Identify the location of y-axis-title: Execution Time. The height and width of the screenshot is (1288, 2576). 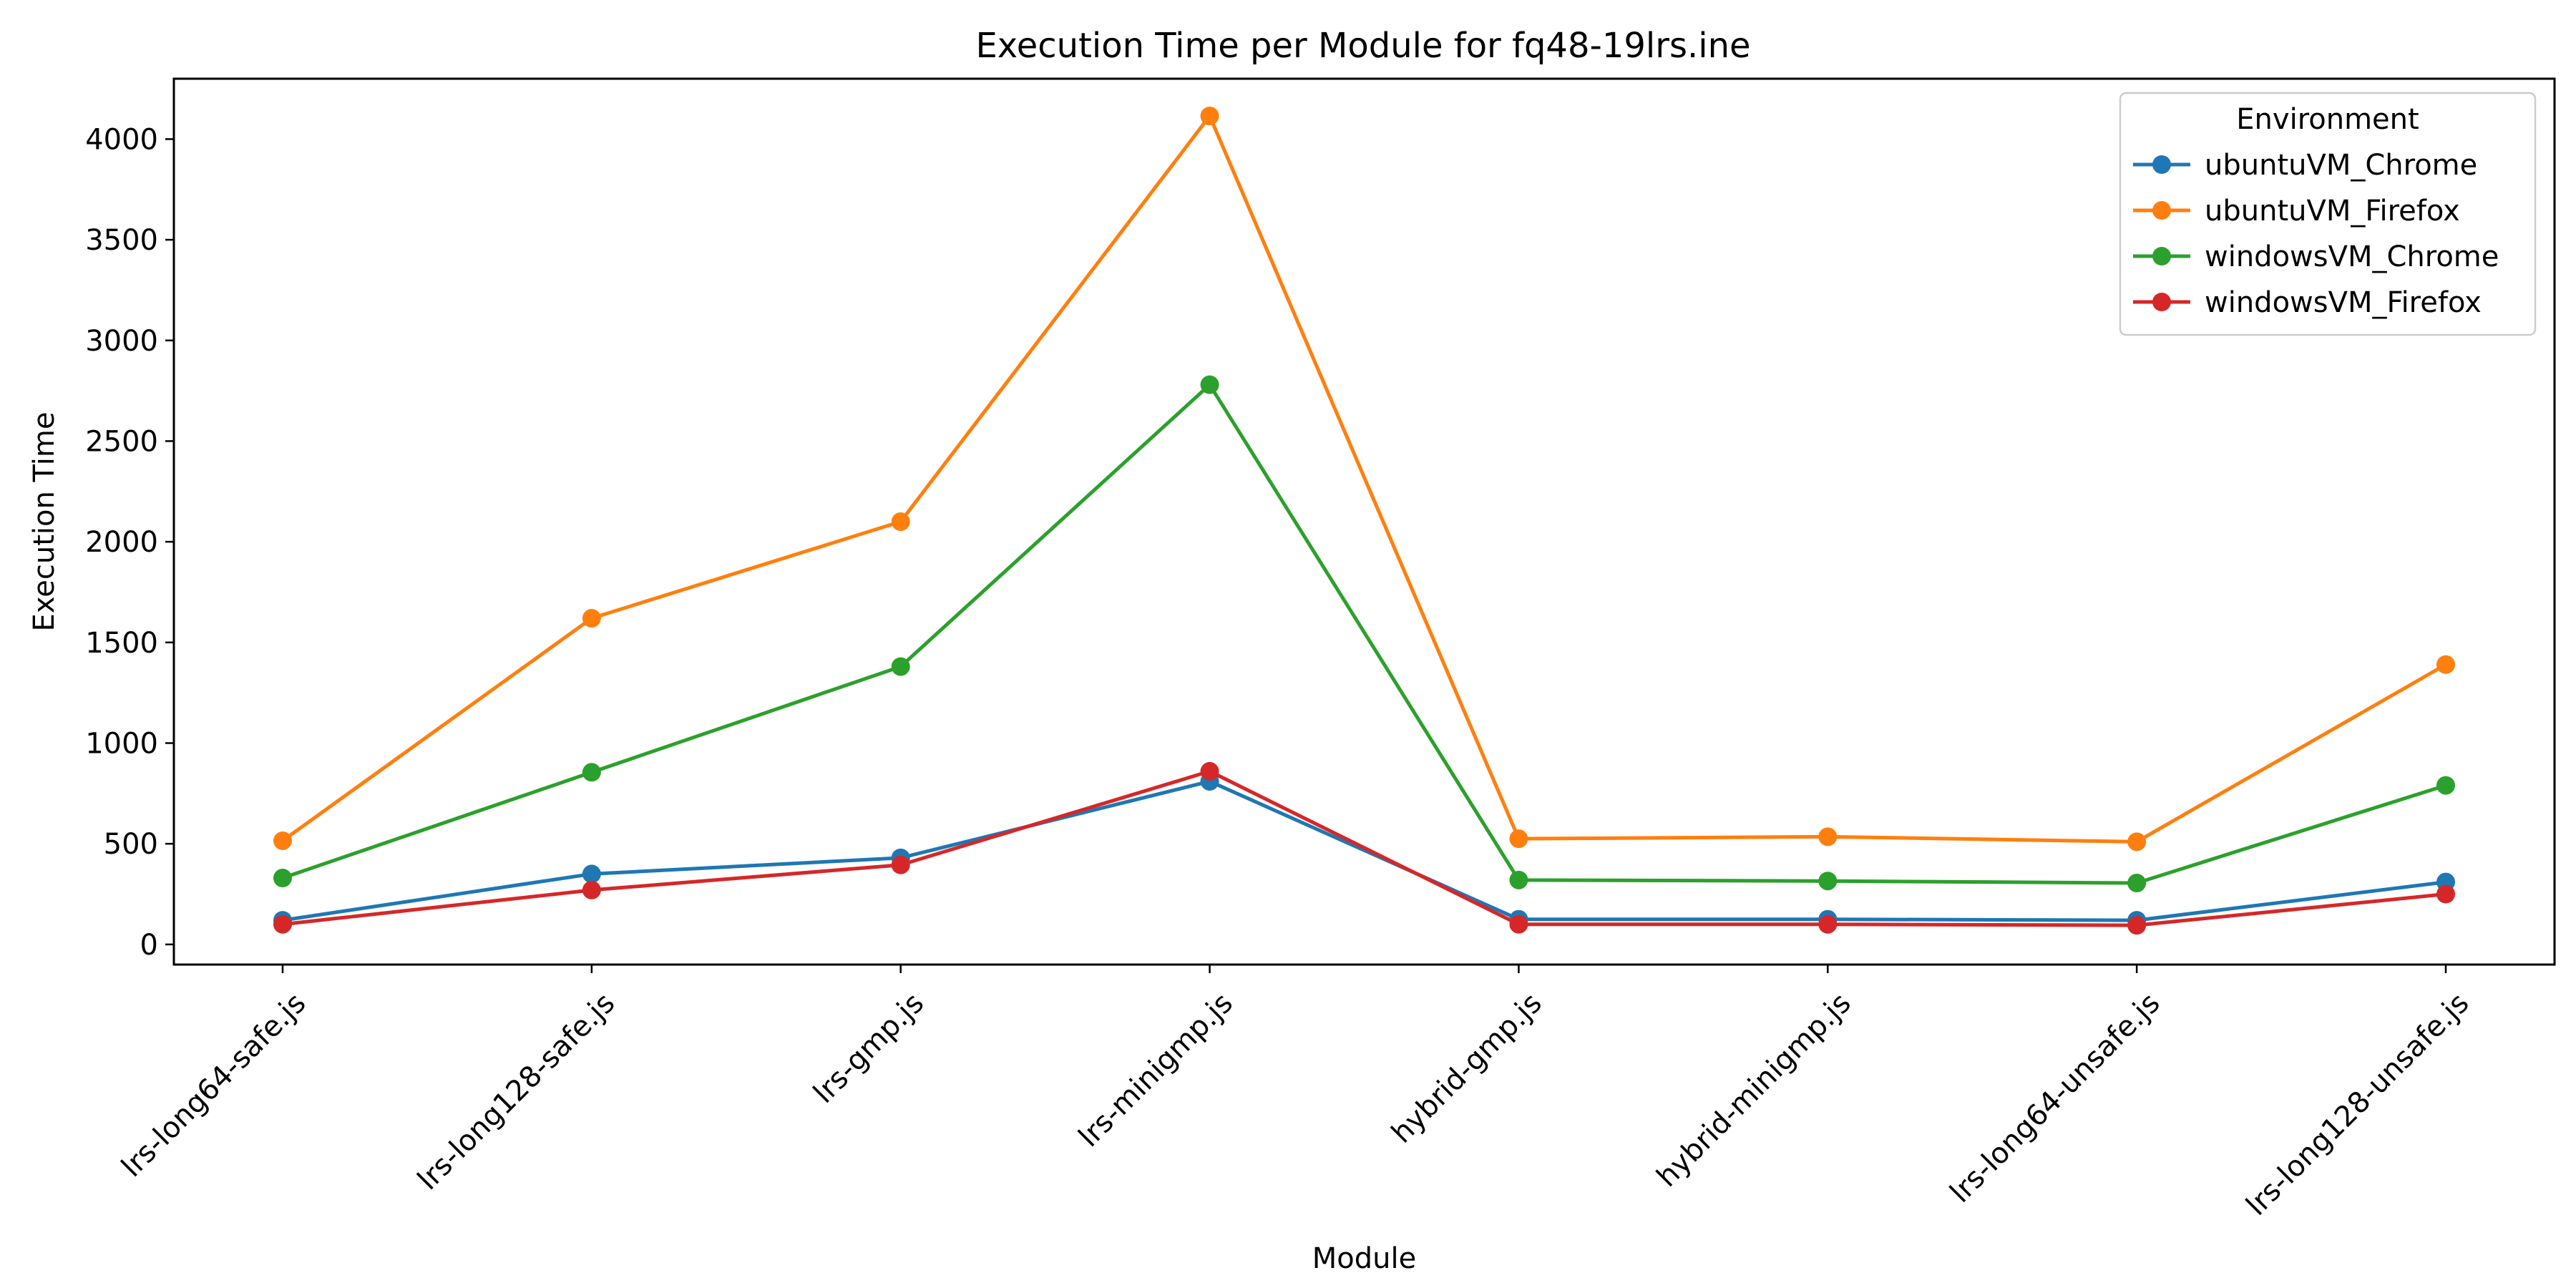
(44, 522).